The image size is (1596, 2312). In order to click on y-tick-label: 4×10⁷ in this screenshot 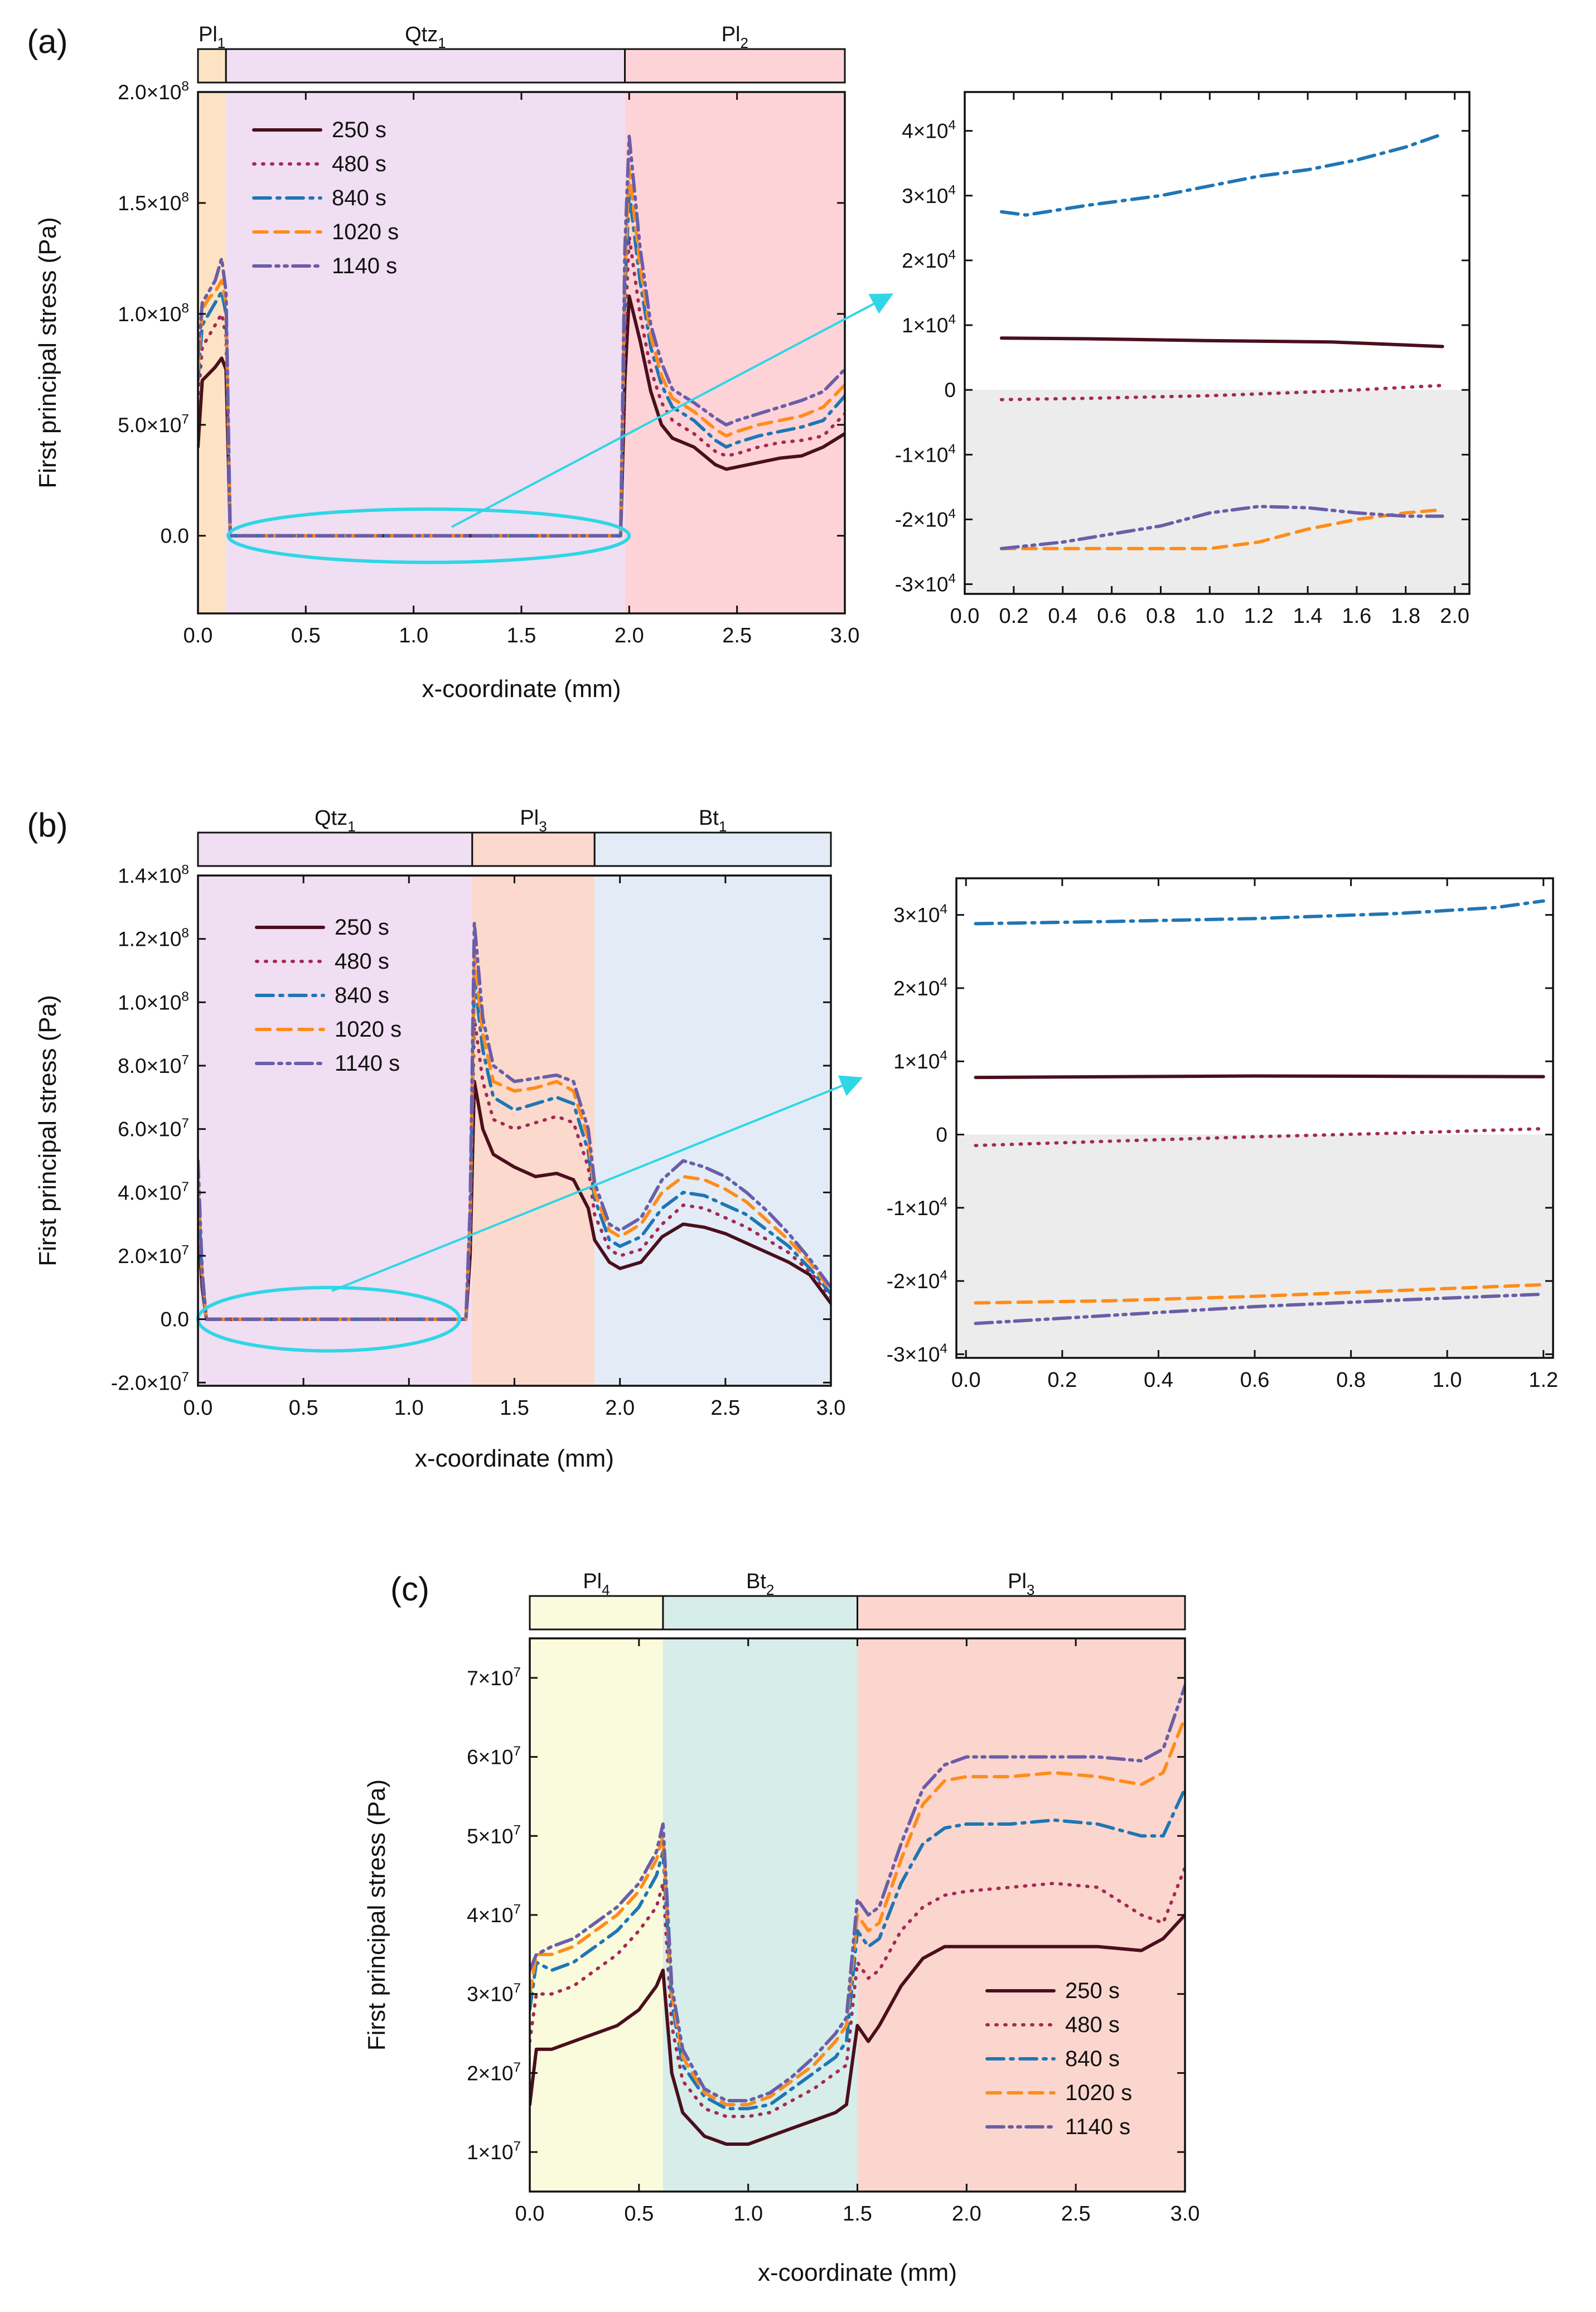, I will do `click(494, 1915)`.